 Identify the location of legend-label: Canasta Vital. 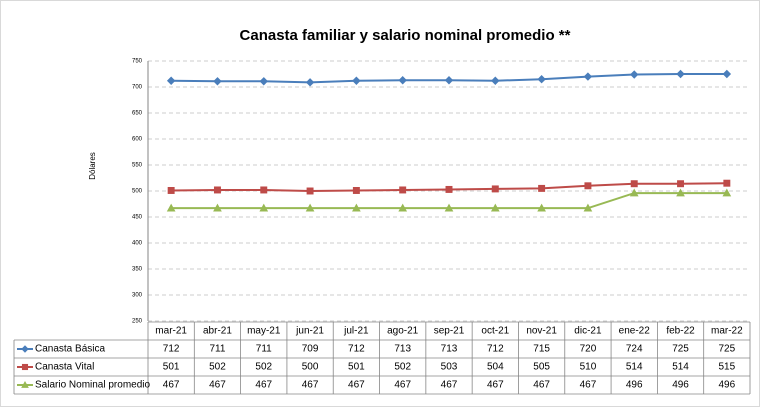
(64, 367).